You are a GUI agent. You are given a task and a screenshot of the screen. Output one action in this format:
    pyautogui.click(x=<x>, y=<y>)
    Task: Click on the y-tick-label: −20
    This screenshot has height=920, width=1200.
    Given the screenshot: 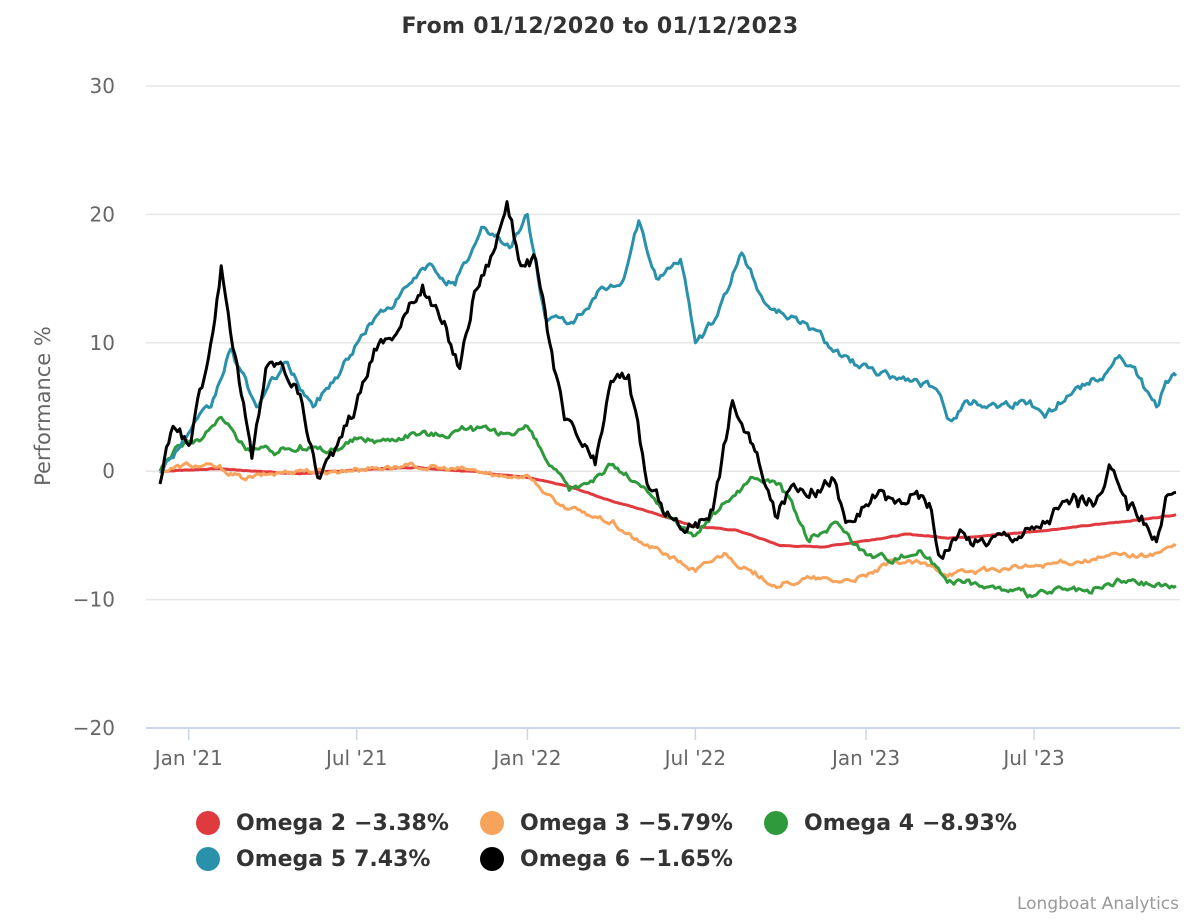 What is the action you would take?
    pyautogui.click(x=94, y=728)
    